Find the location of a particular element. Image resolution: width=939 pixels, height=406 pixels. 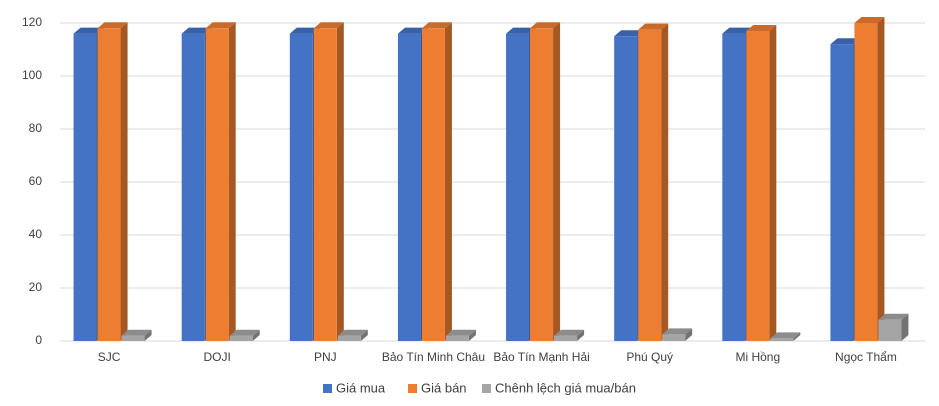

y-tick-label: 120 is located at coordinates (32, 22).